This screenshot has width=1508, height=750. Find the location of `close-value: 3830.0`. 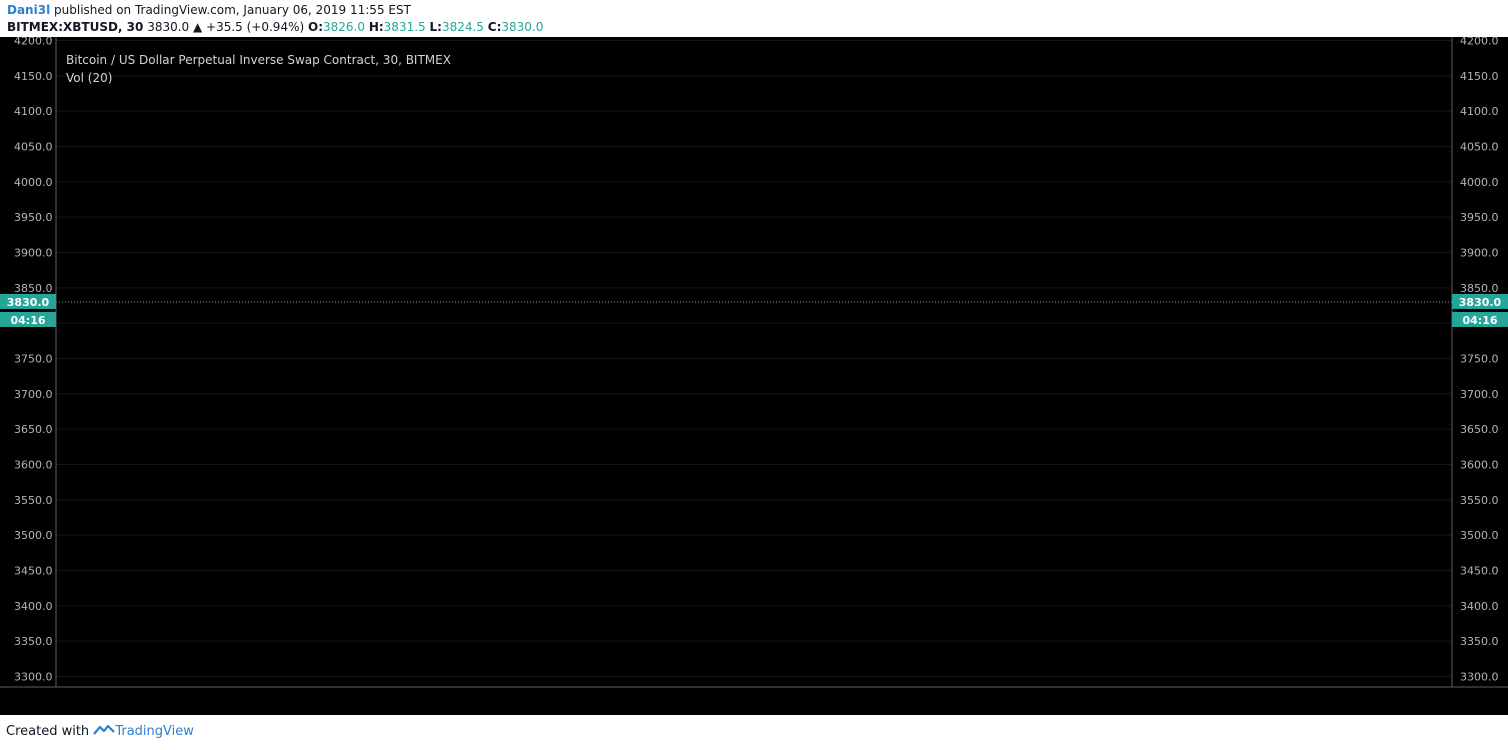

close-value: 3830.0 is located at coordinates (522, 27).